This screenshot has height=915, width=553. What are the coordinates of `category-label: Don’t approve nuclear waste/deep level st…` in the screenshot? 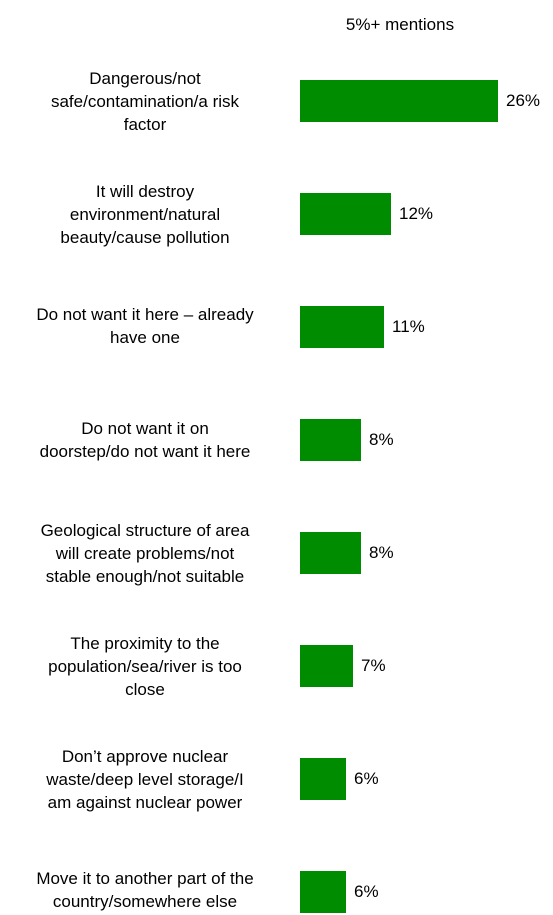 It's located at (145, 779).